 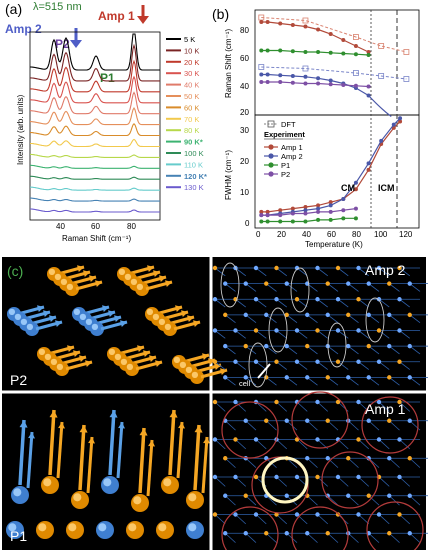 What do you see at coordinates (292, 147) in the screenshot?
I see `legend-amp1: Amp 1` at bounding box center [292, 147].